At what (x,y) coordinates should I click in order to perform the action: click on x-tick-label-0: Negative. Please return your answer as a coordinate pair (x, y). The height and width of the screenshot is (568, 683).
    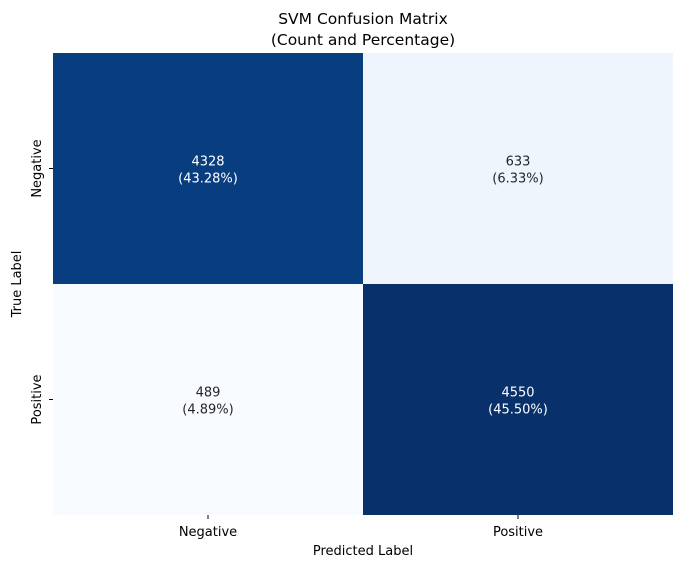
    Looking at the image, I should click on (208, 532).